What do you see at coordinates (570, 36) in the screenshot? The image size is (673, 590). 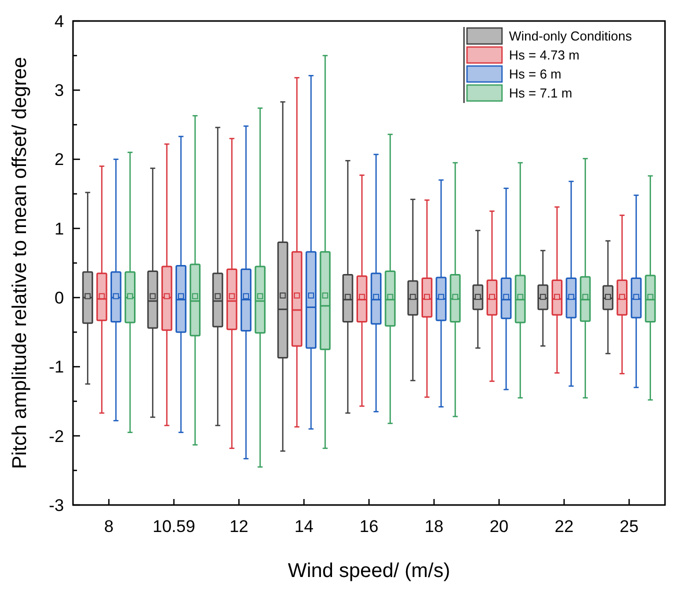 I see `legend-label: Wind-only Conditions` at bounding box center [570, 36].